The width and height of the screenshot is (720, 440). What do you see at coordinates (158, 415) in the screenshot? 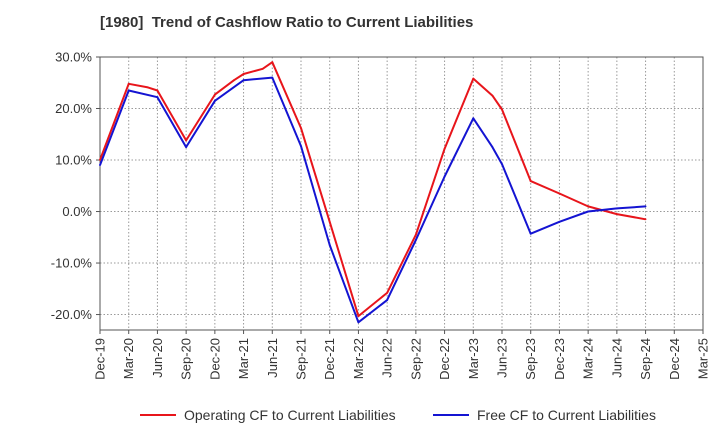
I see `legend-swatch-operating-cf` at bounding box center [158, 415].